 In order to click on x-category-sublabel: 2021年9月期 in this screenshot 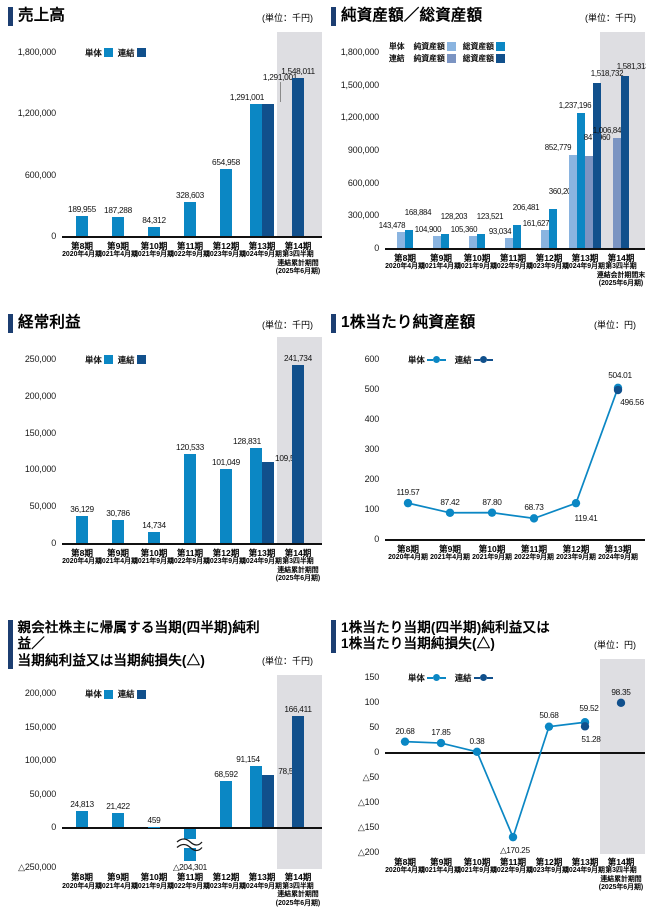, I will do `click(154, 886)`.